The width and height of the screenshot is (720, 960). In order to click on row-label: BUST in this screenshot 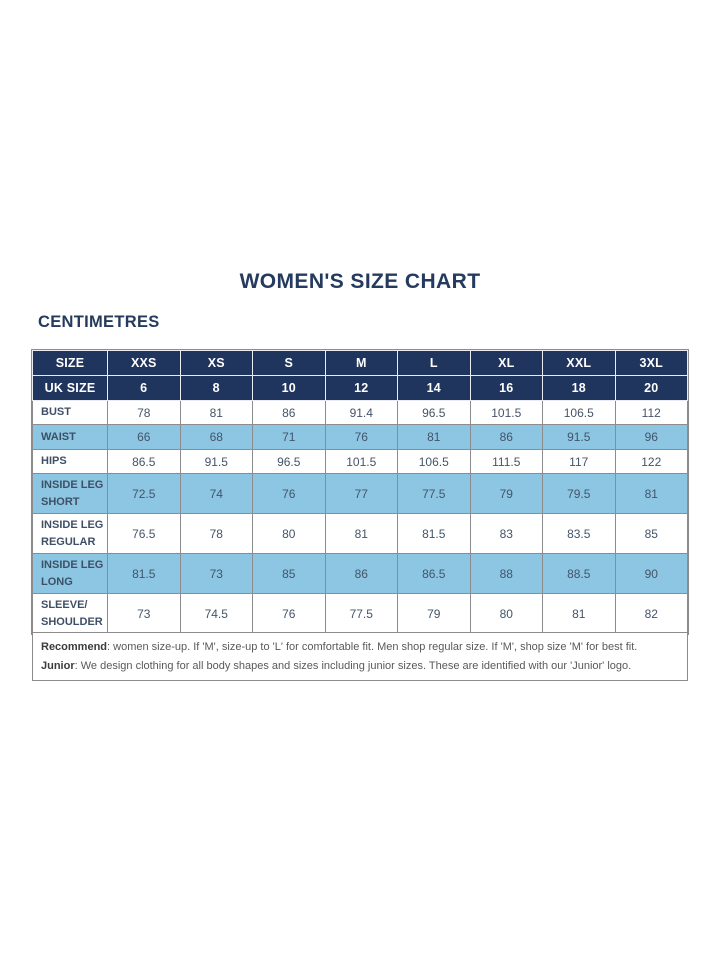, I will do `click(70, 412)`.